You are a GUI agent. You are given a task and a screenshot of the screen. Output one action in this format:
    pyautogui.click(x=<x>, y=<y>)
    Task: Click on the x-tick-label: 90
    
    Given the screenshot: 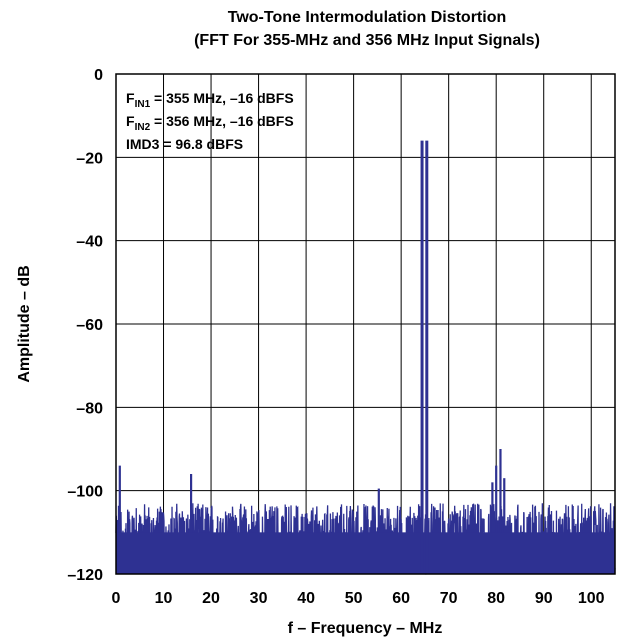 What is the action you would take?
    pyautogui.click(x=544, y=598)
    